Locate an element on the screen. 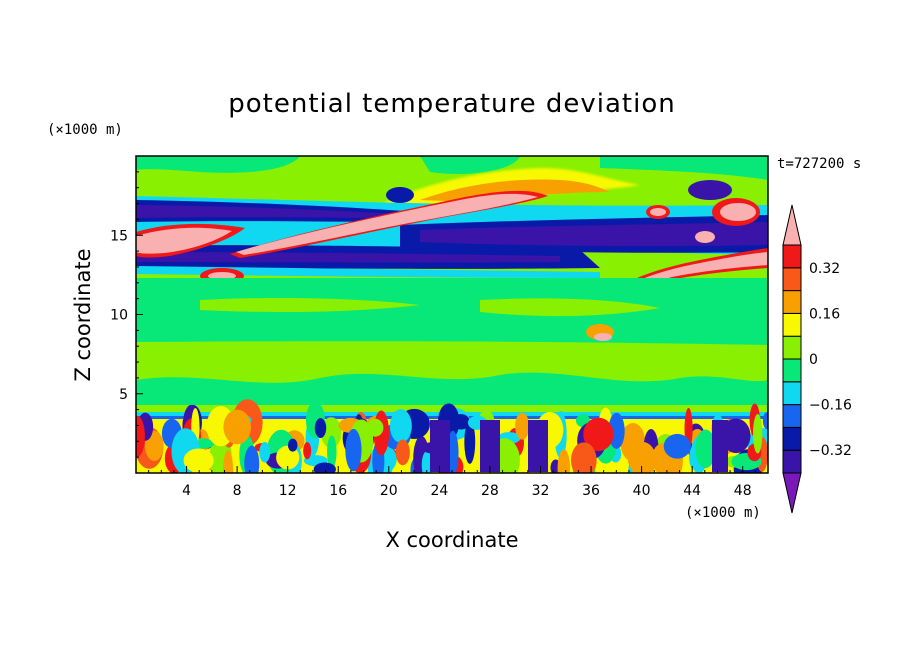 The image size is (904, 654). time-label: t=727200 s is located at coordinates (819, 164).